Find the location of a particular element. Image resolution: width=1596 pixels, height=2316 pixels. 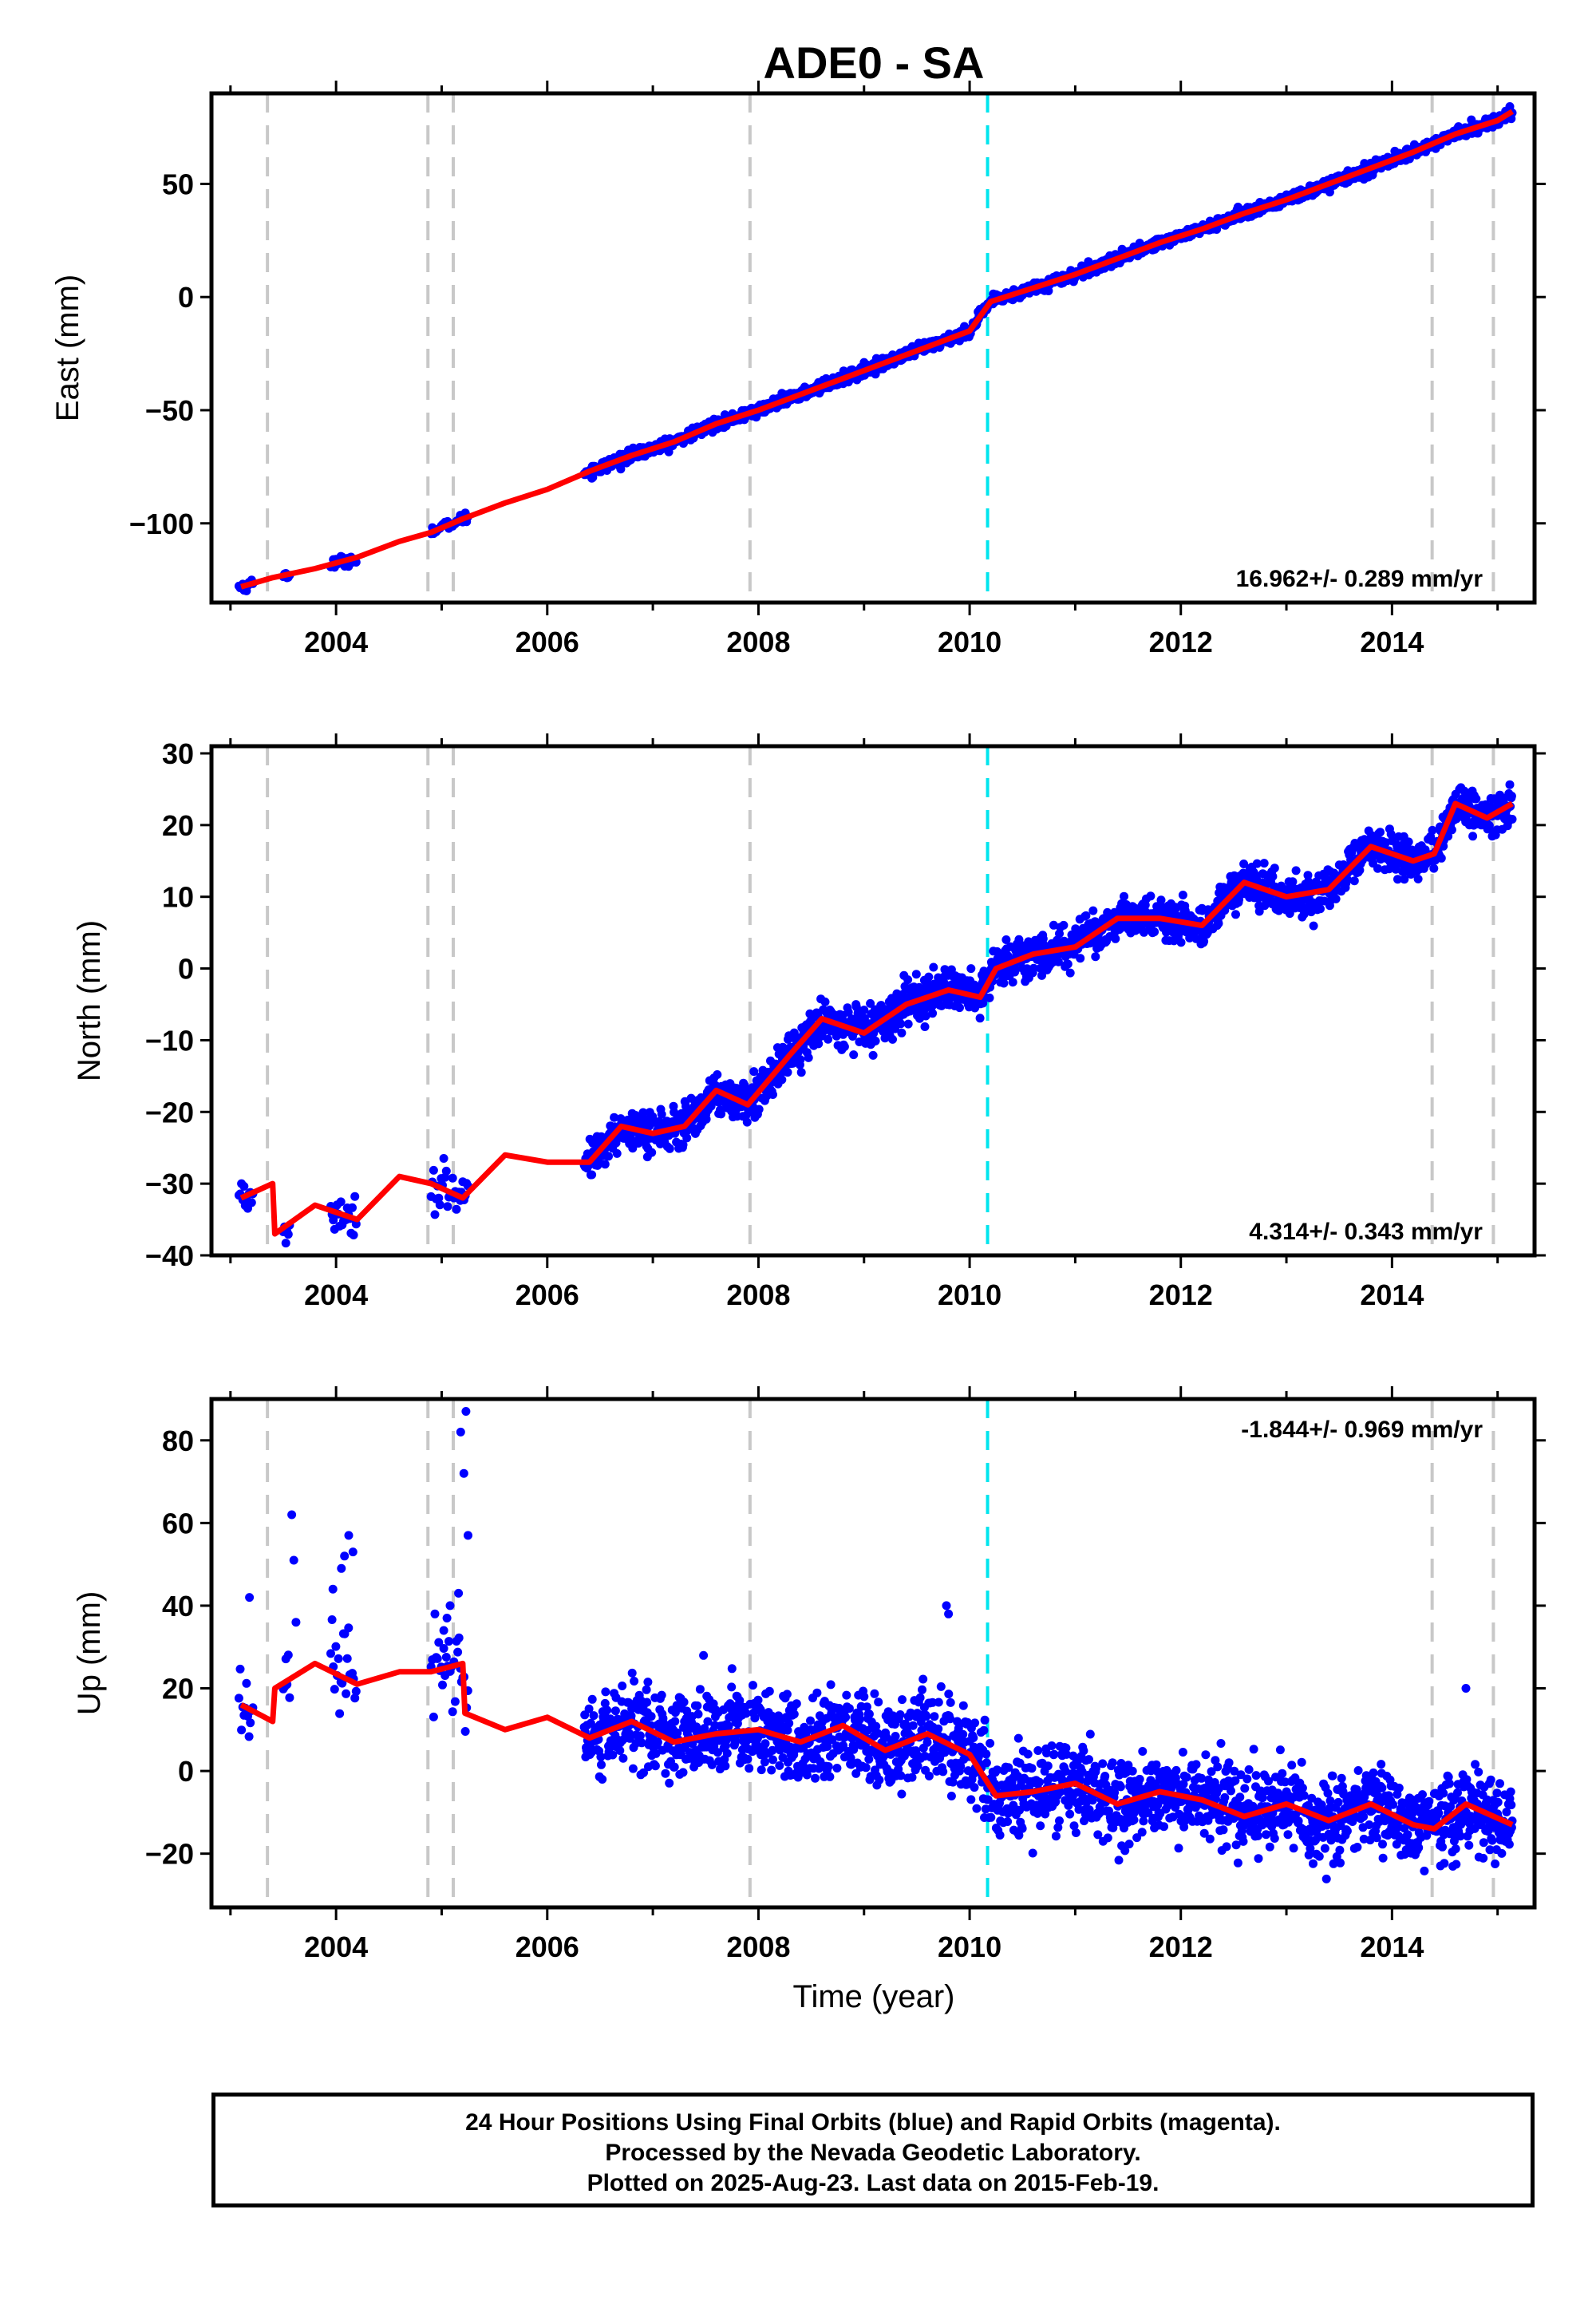

chart-title: ADE0 - SA is located at coordinates (874, 63).